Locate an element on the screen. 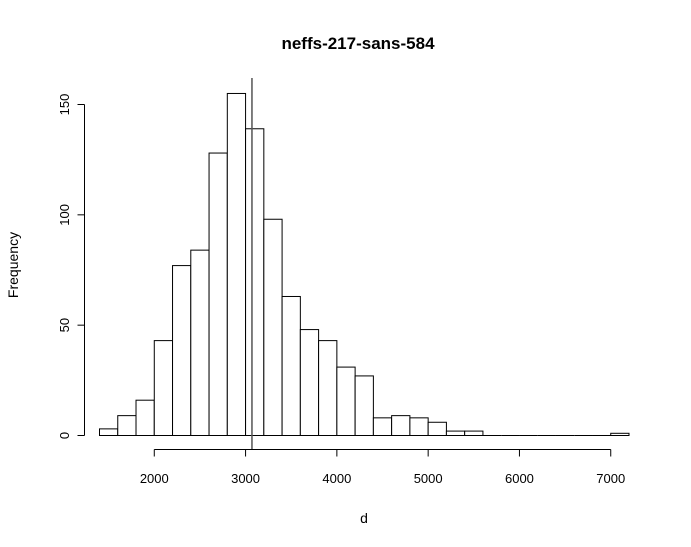  x-tick-label: 4000 is located at coordinates (336, 478).